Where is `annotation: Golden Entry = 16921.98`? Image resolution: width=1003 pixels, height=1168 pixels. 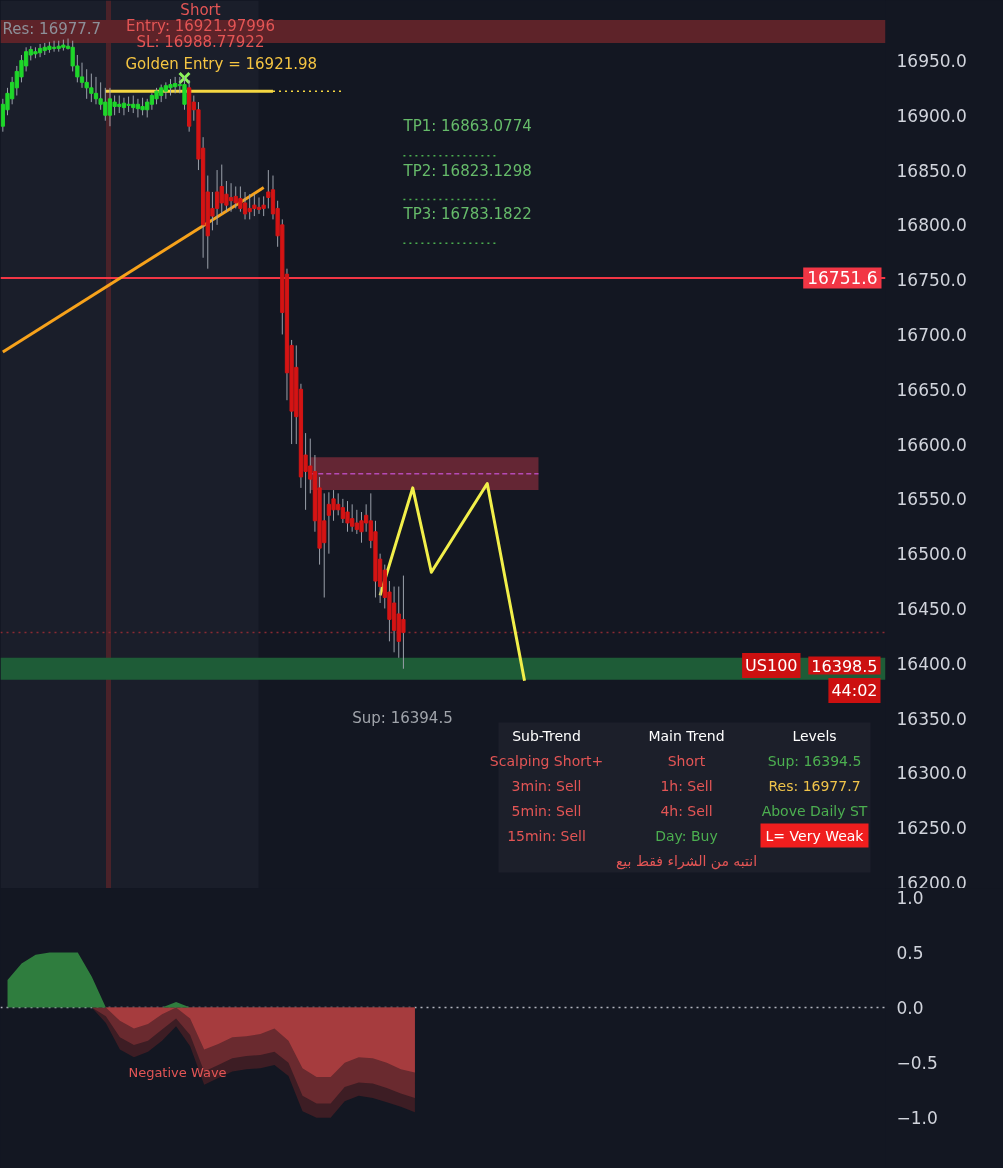 annotation: Golden Entry = 16921.98 is located at coordinates (221, 63).